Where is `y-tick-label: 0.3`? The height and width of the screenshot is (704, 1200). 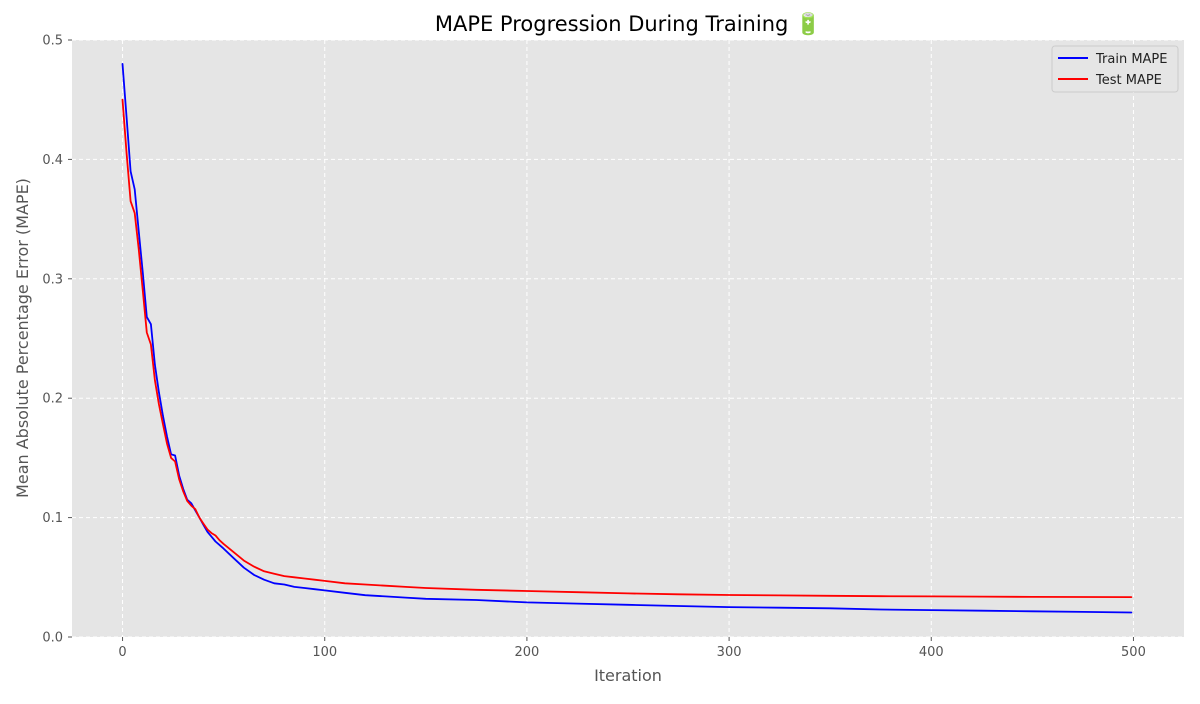 y-tick-label: 0.3 is located at coordinates (52, 279).